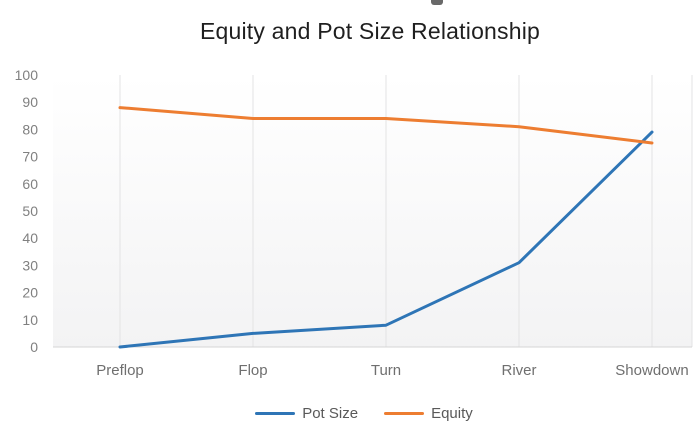 The image size is (700, 430). I want to click on legend: Pot Size Equity, so click(357, 413).